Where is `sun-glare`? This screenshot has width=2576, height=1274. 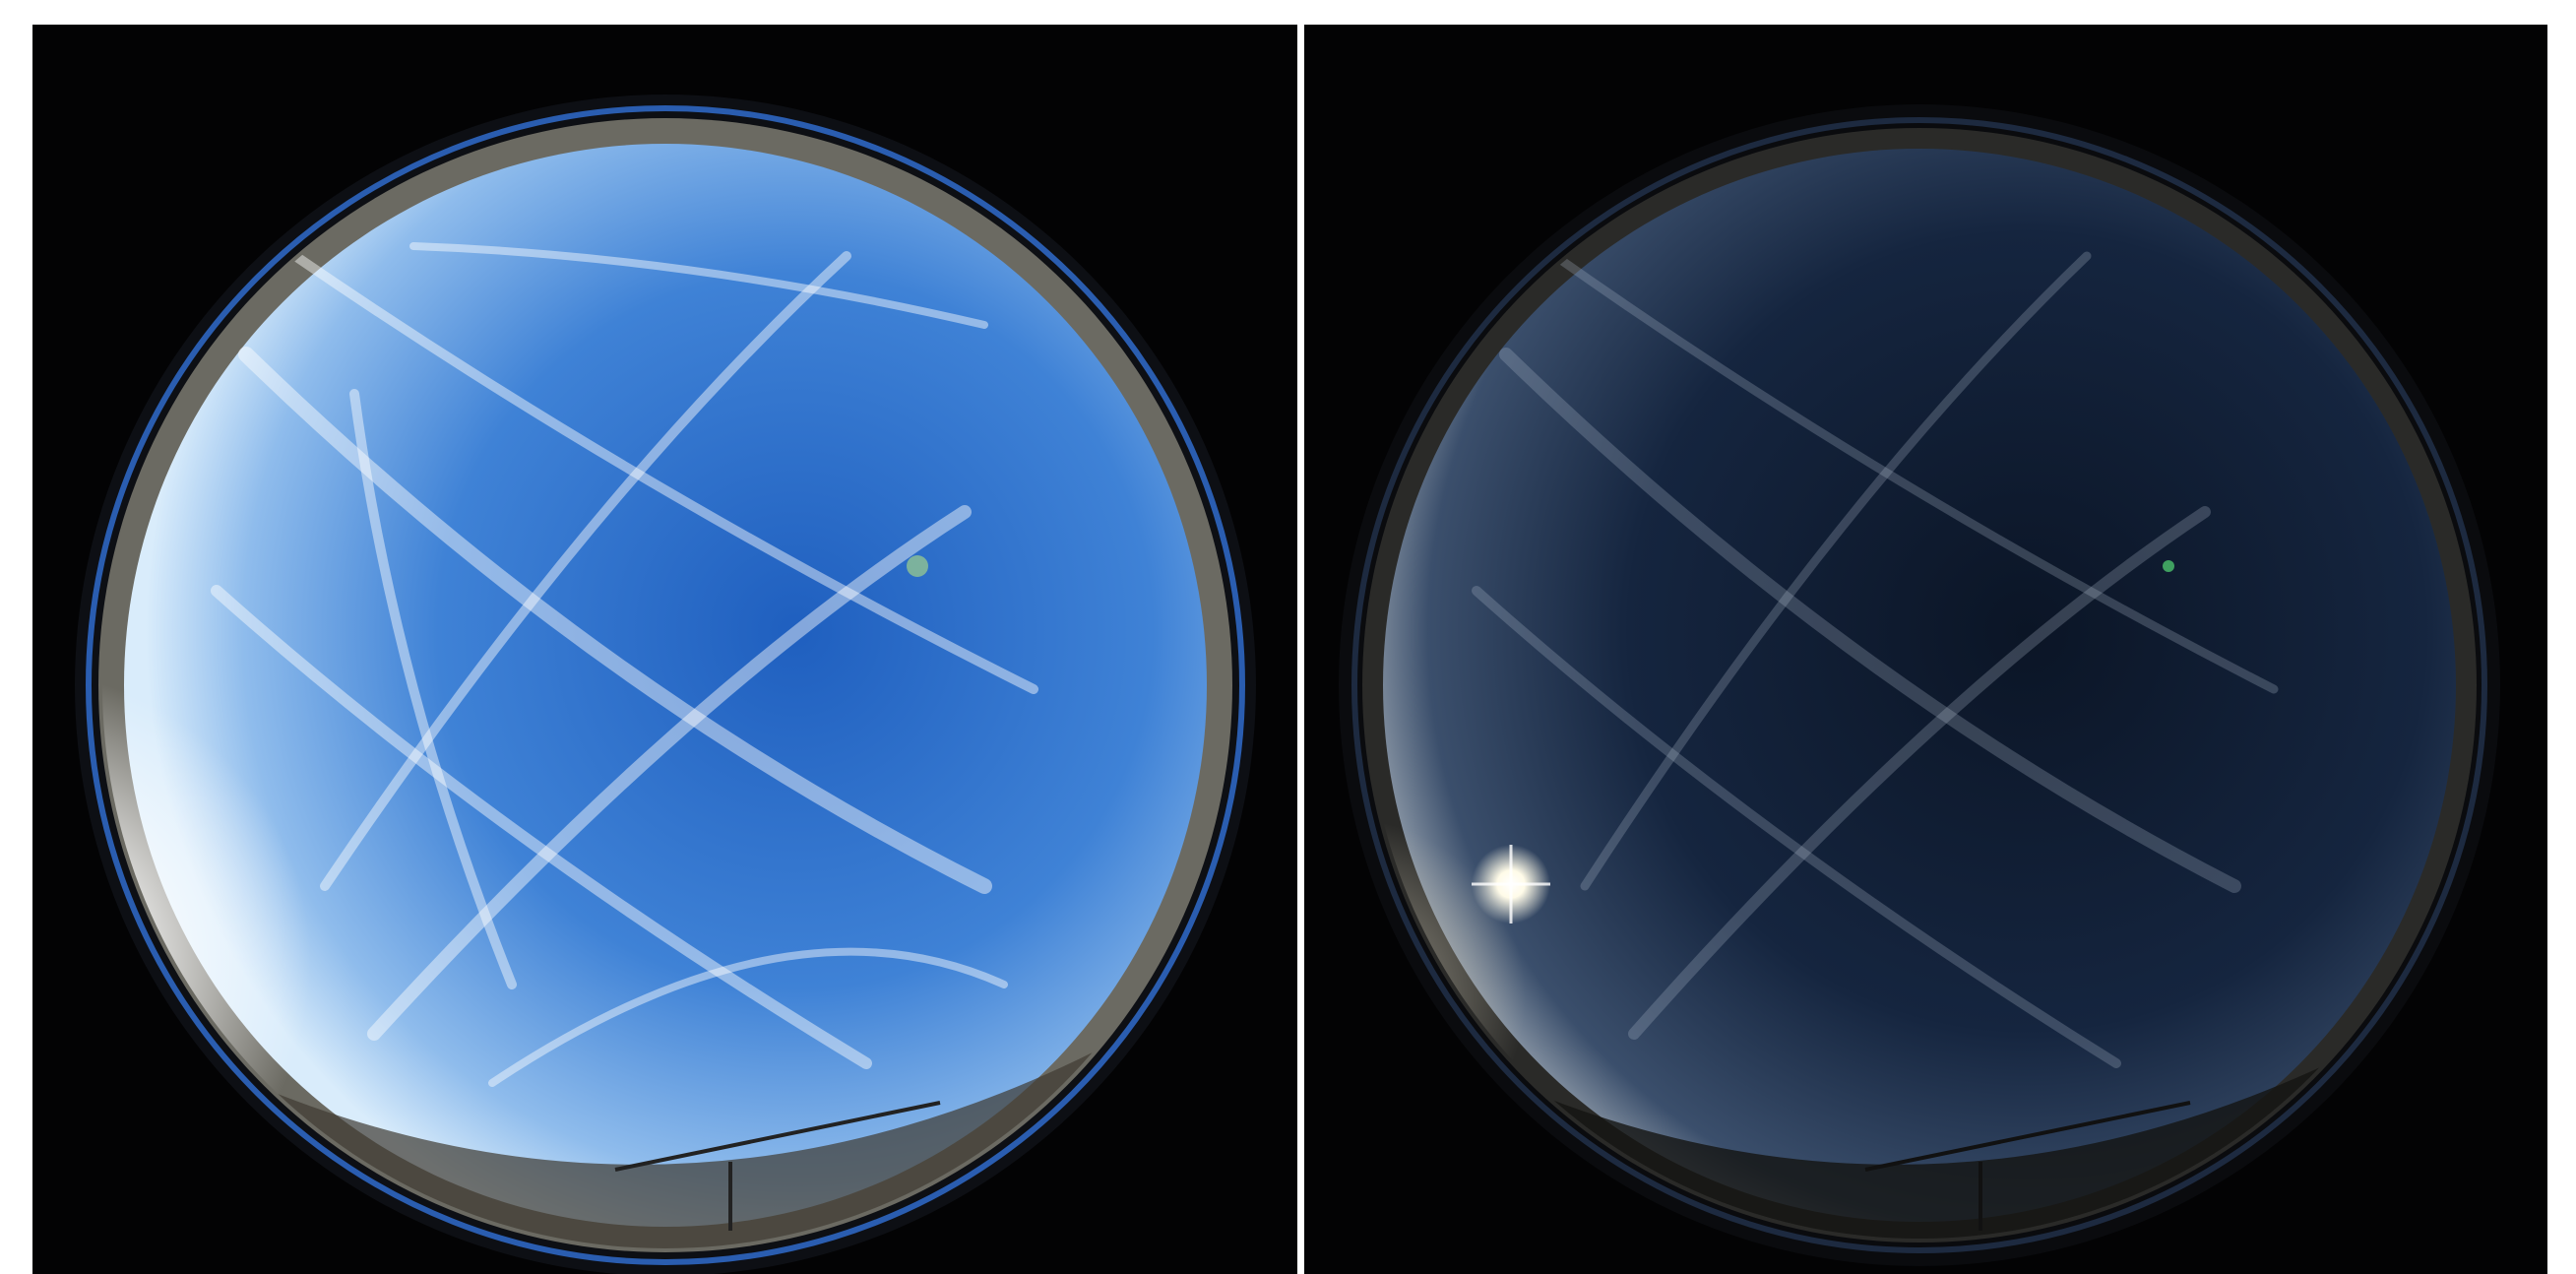 sun-glare is located at coordinates (336, 866).